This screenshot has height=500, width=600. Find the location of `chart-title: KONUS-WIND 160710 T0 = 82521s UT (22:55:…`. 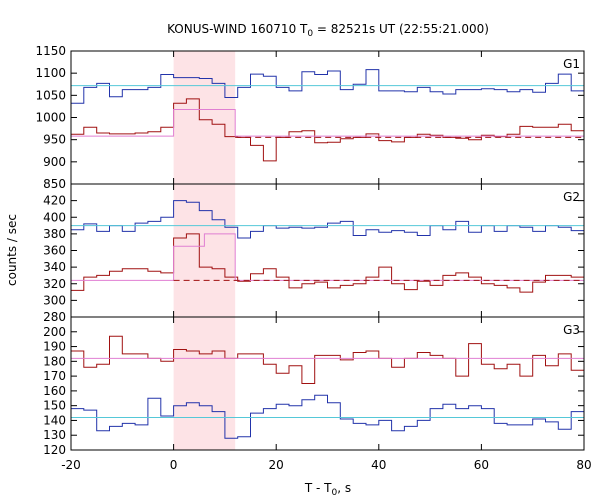

chart-title: KONUS-WIND 160710 T0 = 82521s UT (22:55:… is located at coordinates (328, 30).